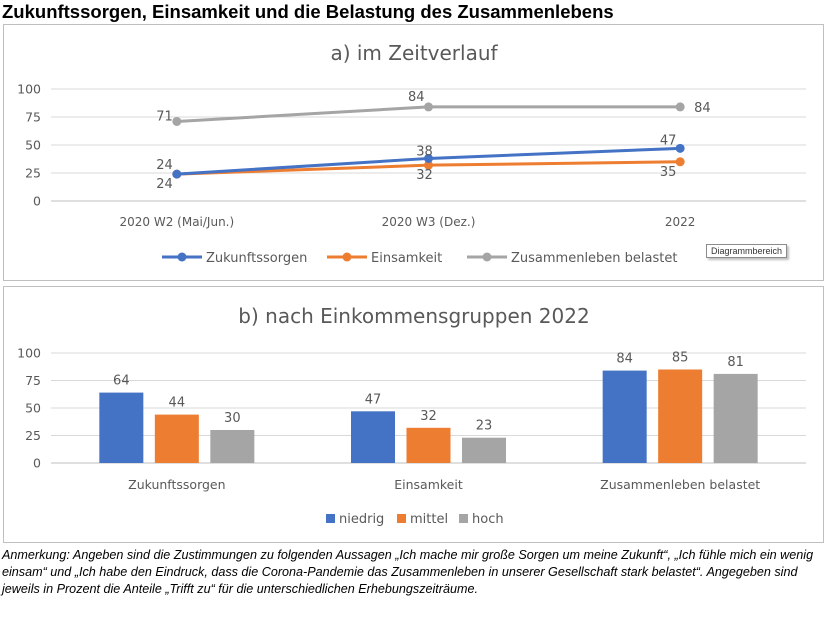  Describe the element at coordinates (668, 140) in the screenshot. I see `data-label-zukunftssorgen-2: 47` at that location.